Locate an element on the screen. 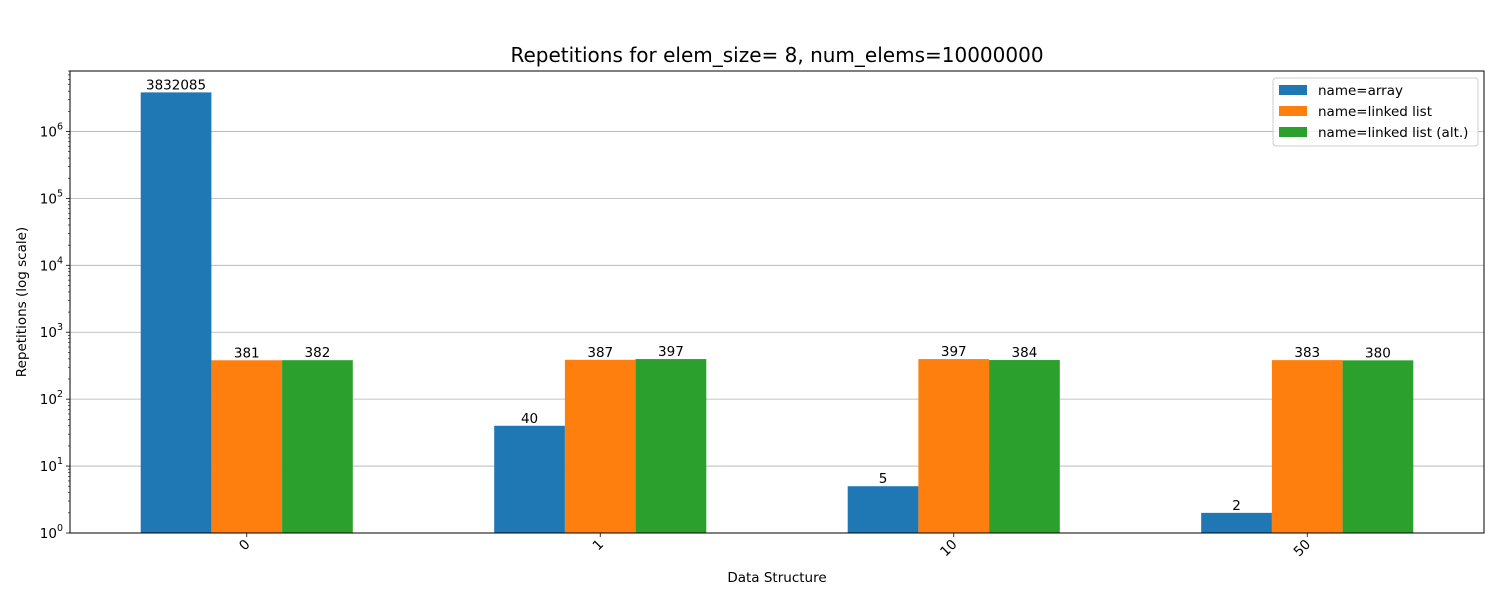 The width and height of the screenshot is (1500, 600). y-tick-exponent: 2 is located at coordinates (60, 394).